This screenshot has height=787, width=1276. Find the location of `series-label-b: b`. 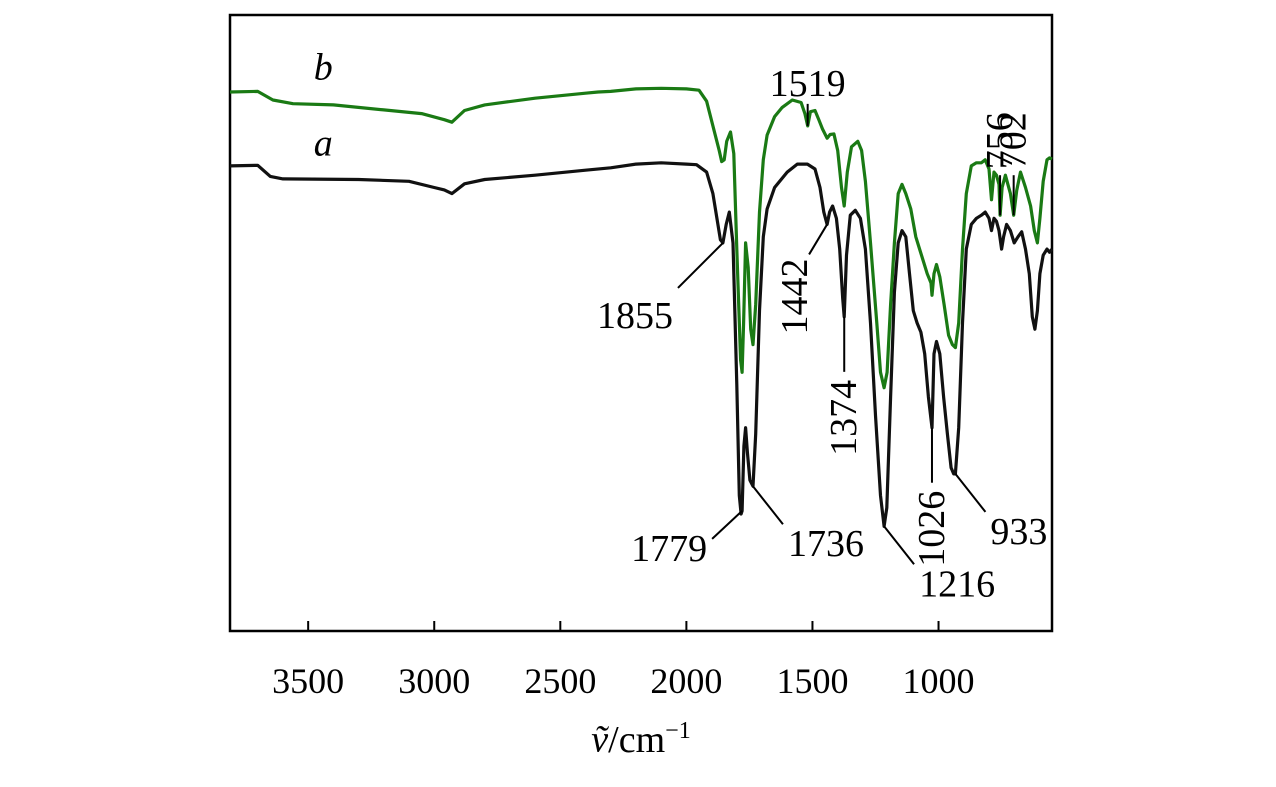

series-label-b: b is located at coordinates (323, 68).